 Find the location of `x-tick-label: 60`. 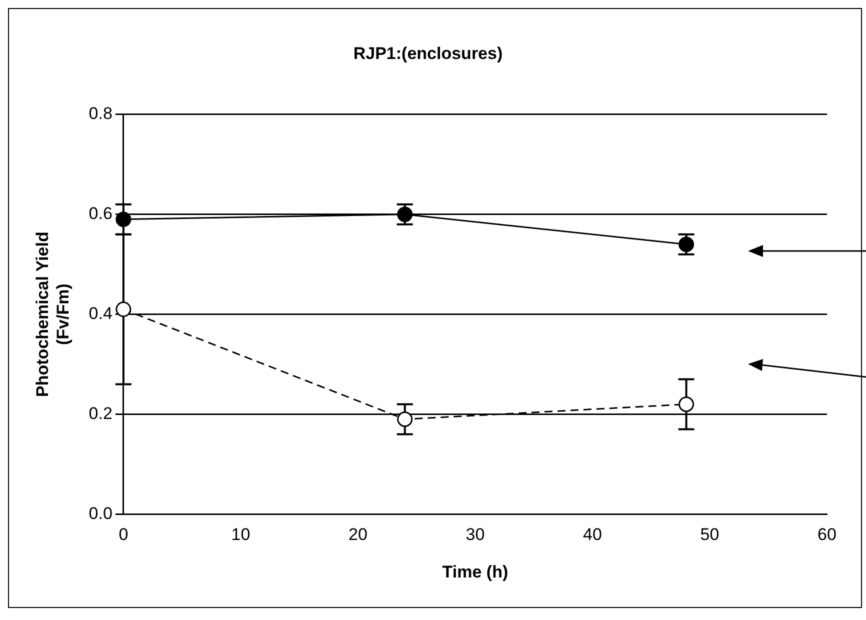

x-tick-label: 60 is located at coordinates (827, 534).